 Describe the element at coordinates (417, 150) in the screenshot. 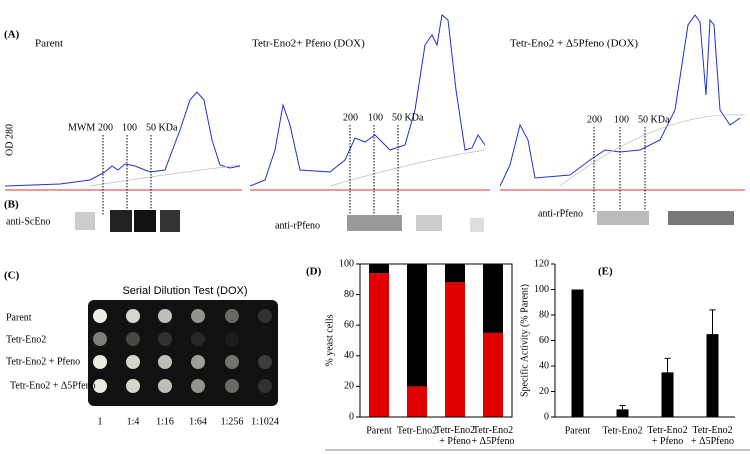

I see `fit-line` at that location.